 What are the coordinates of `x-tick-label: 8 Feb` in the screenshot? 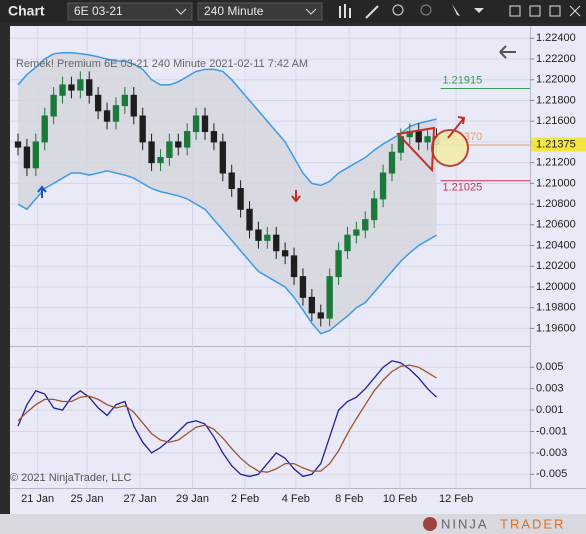 It's located at (349, 499).